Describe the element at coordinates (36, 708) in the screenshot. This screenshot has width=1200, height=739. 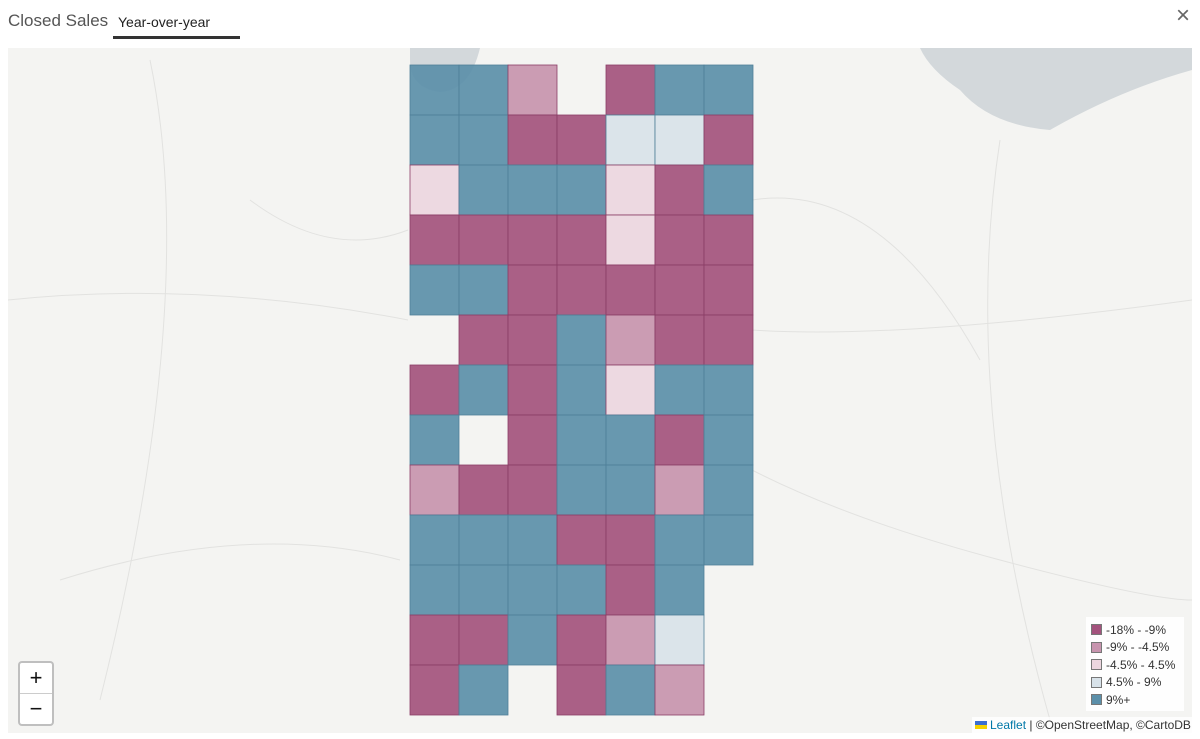
I see `zoom-out: −` at that location.